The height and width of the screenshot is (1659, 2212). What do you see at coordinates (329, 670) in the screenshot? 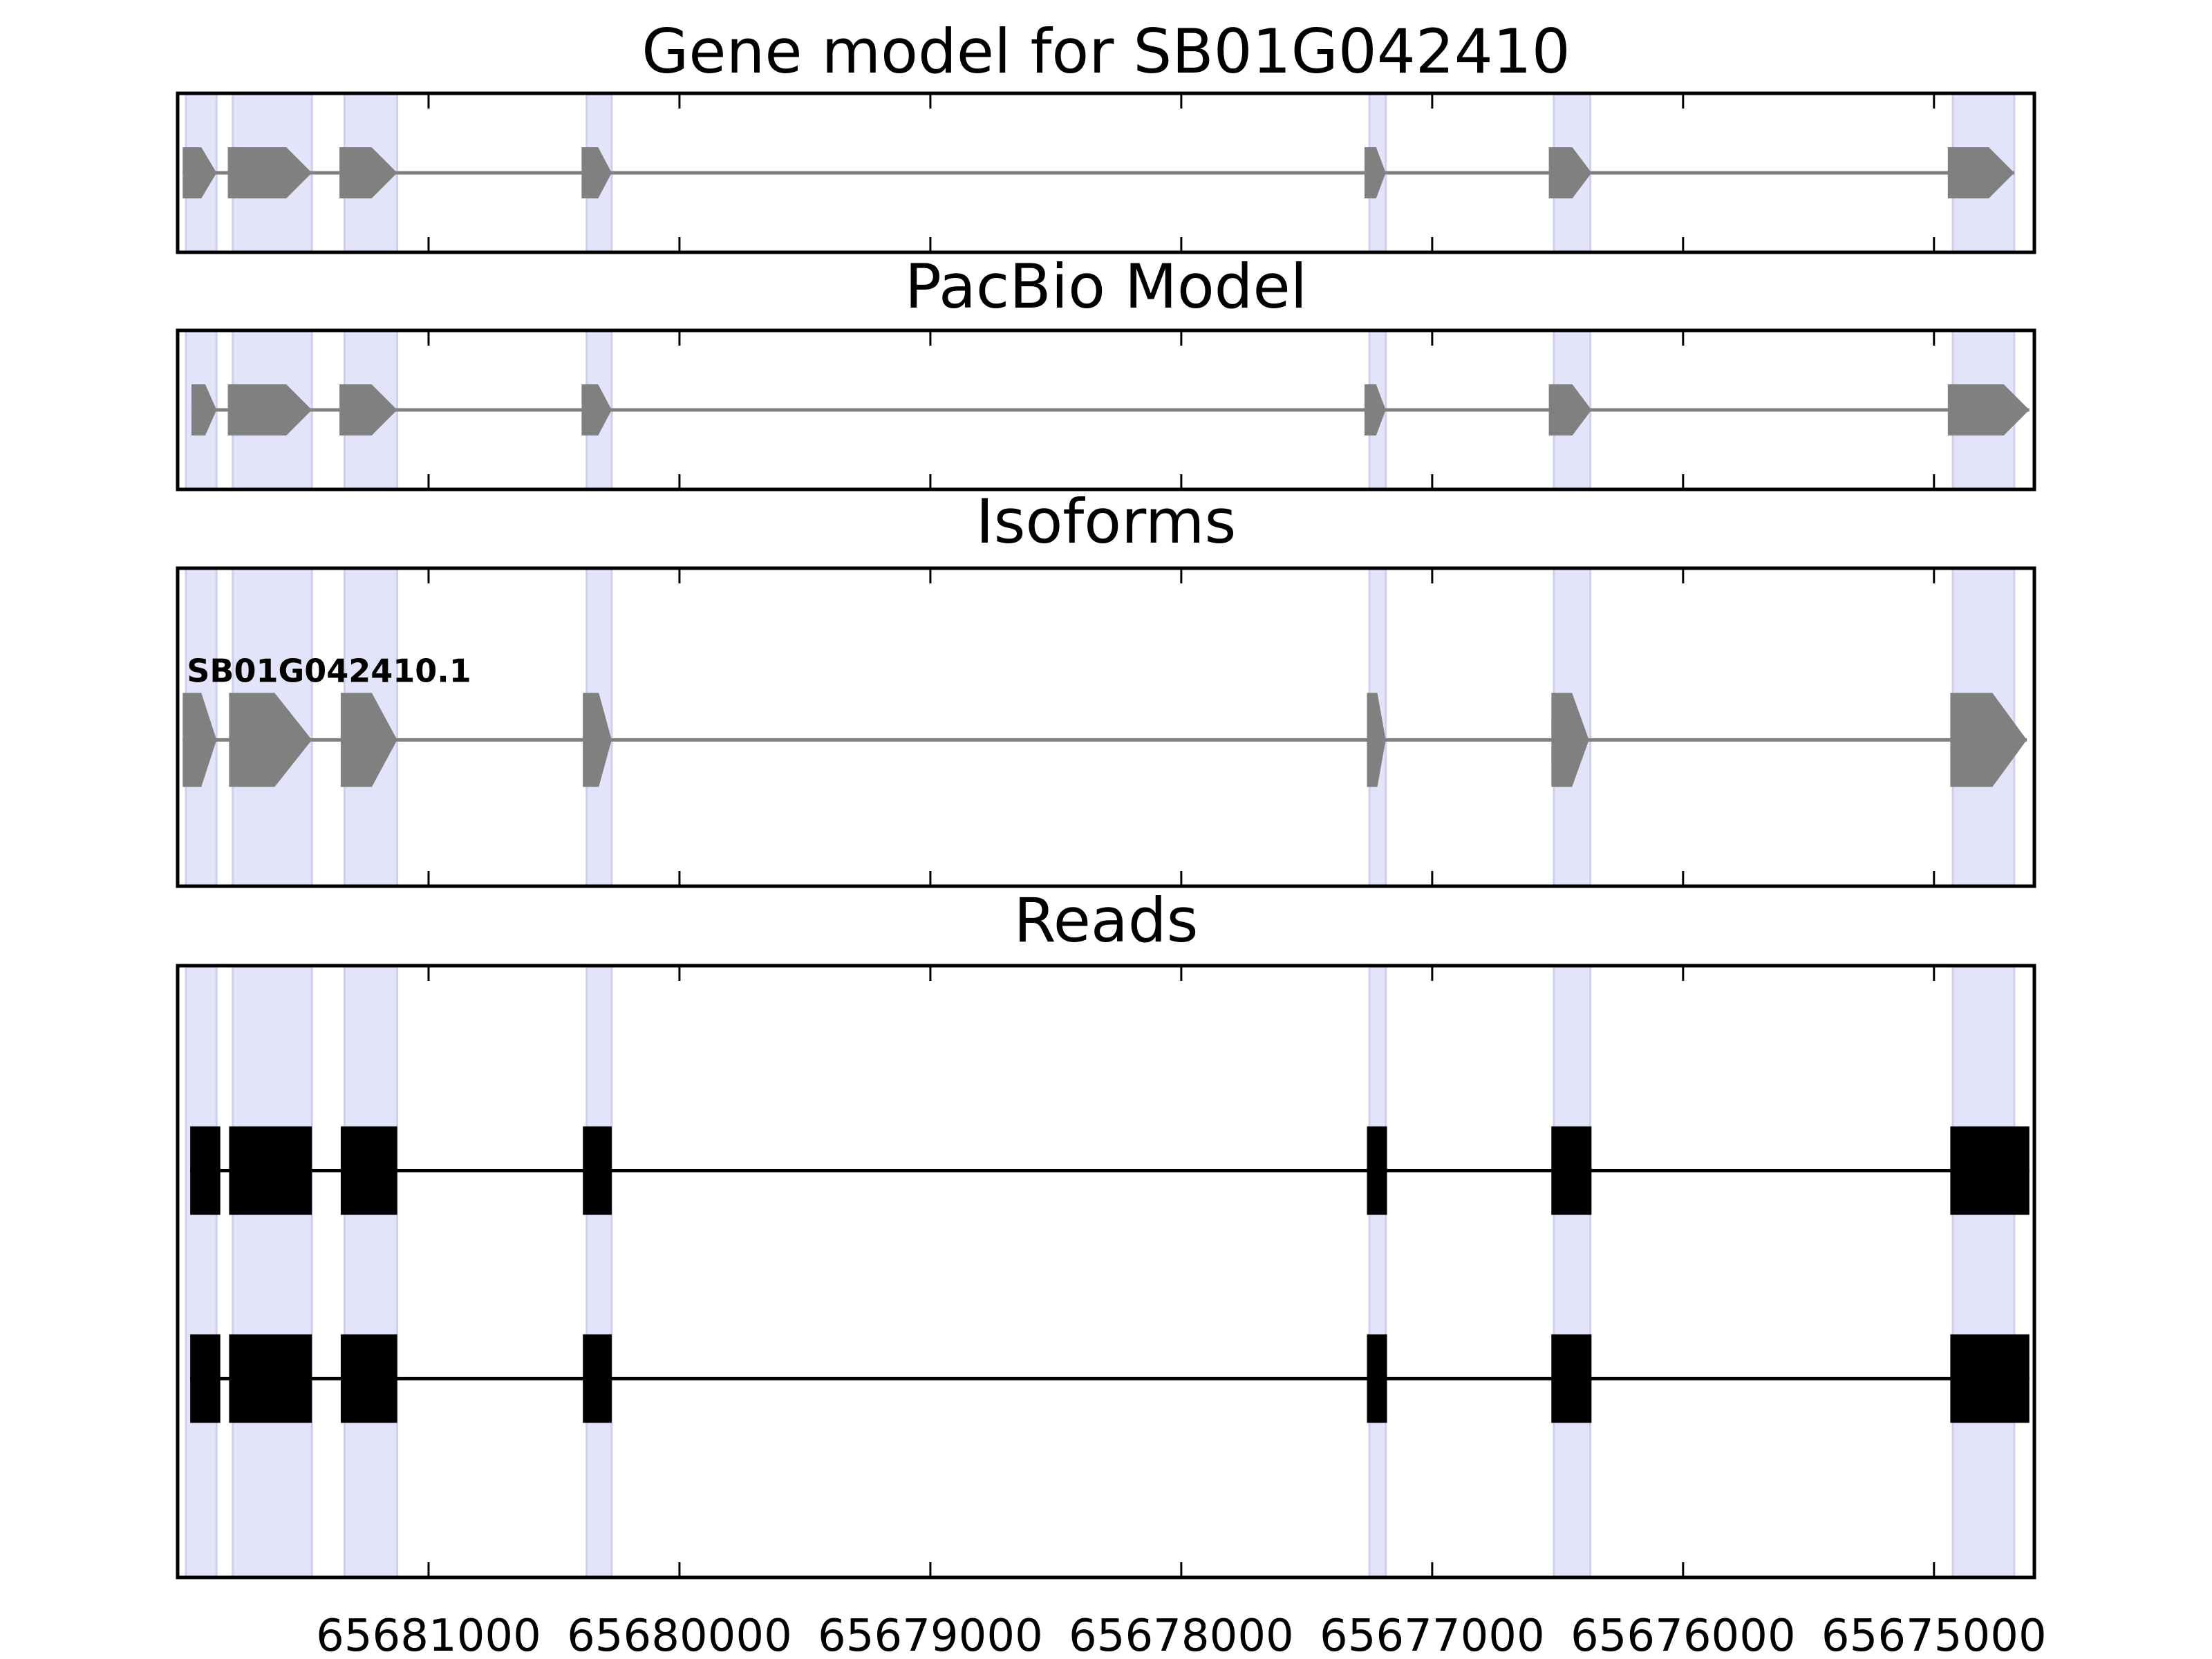
I see `isoform-label: SB01G042410.1` at bounding box center [329, 670].